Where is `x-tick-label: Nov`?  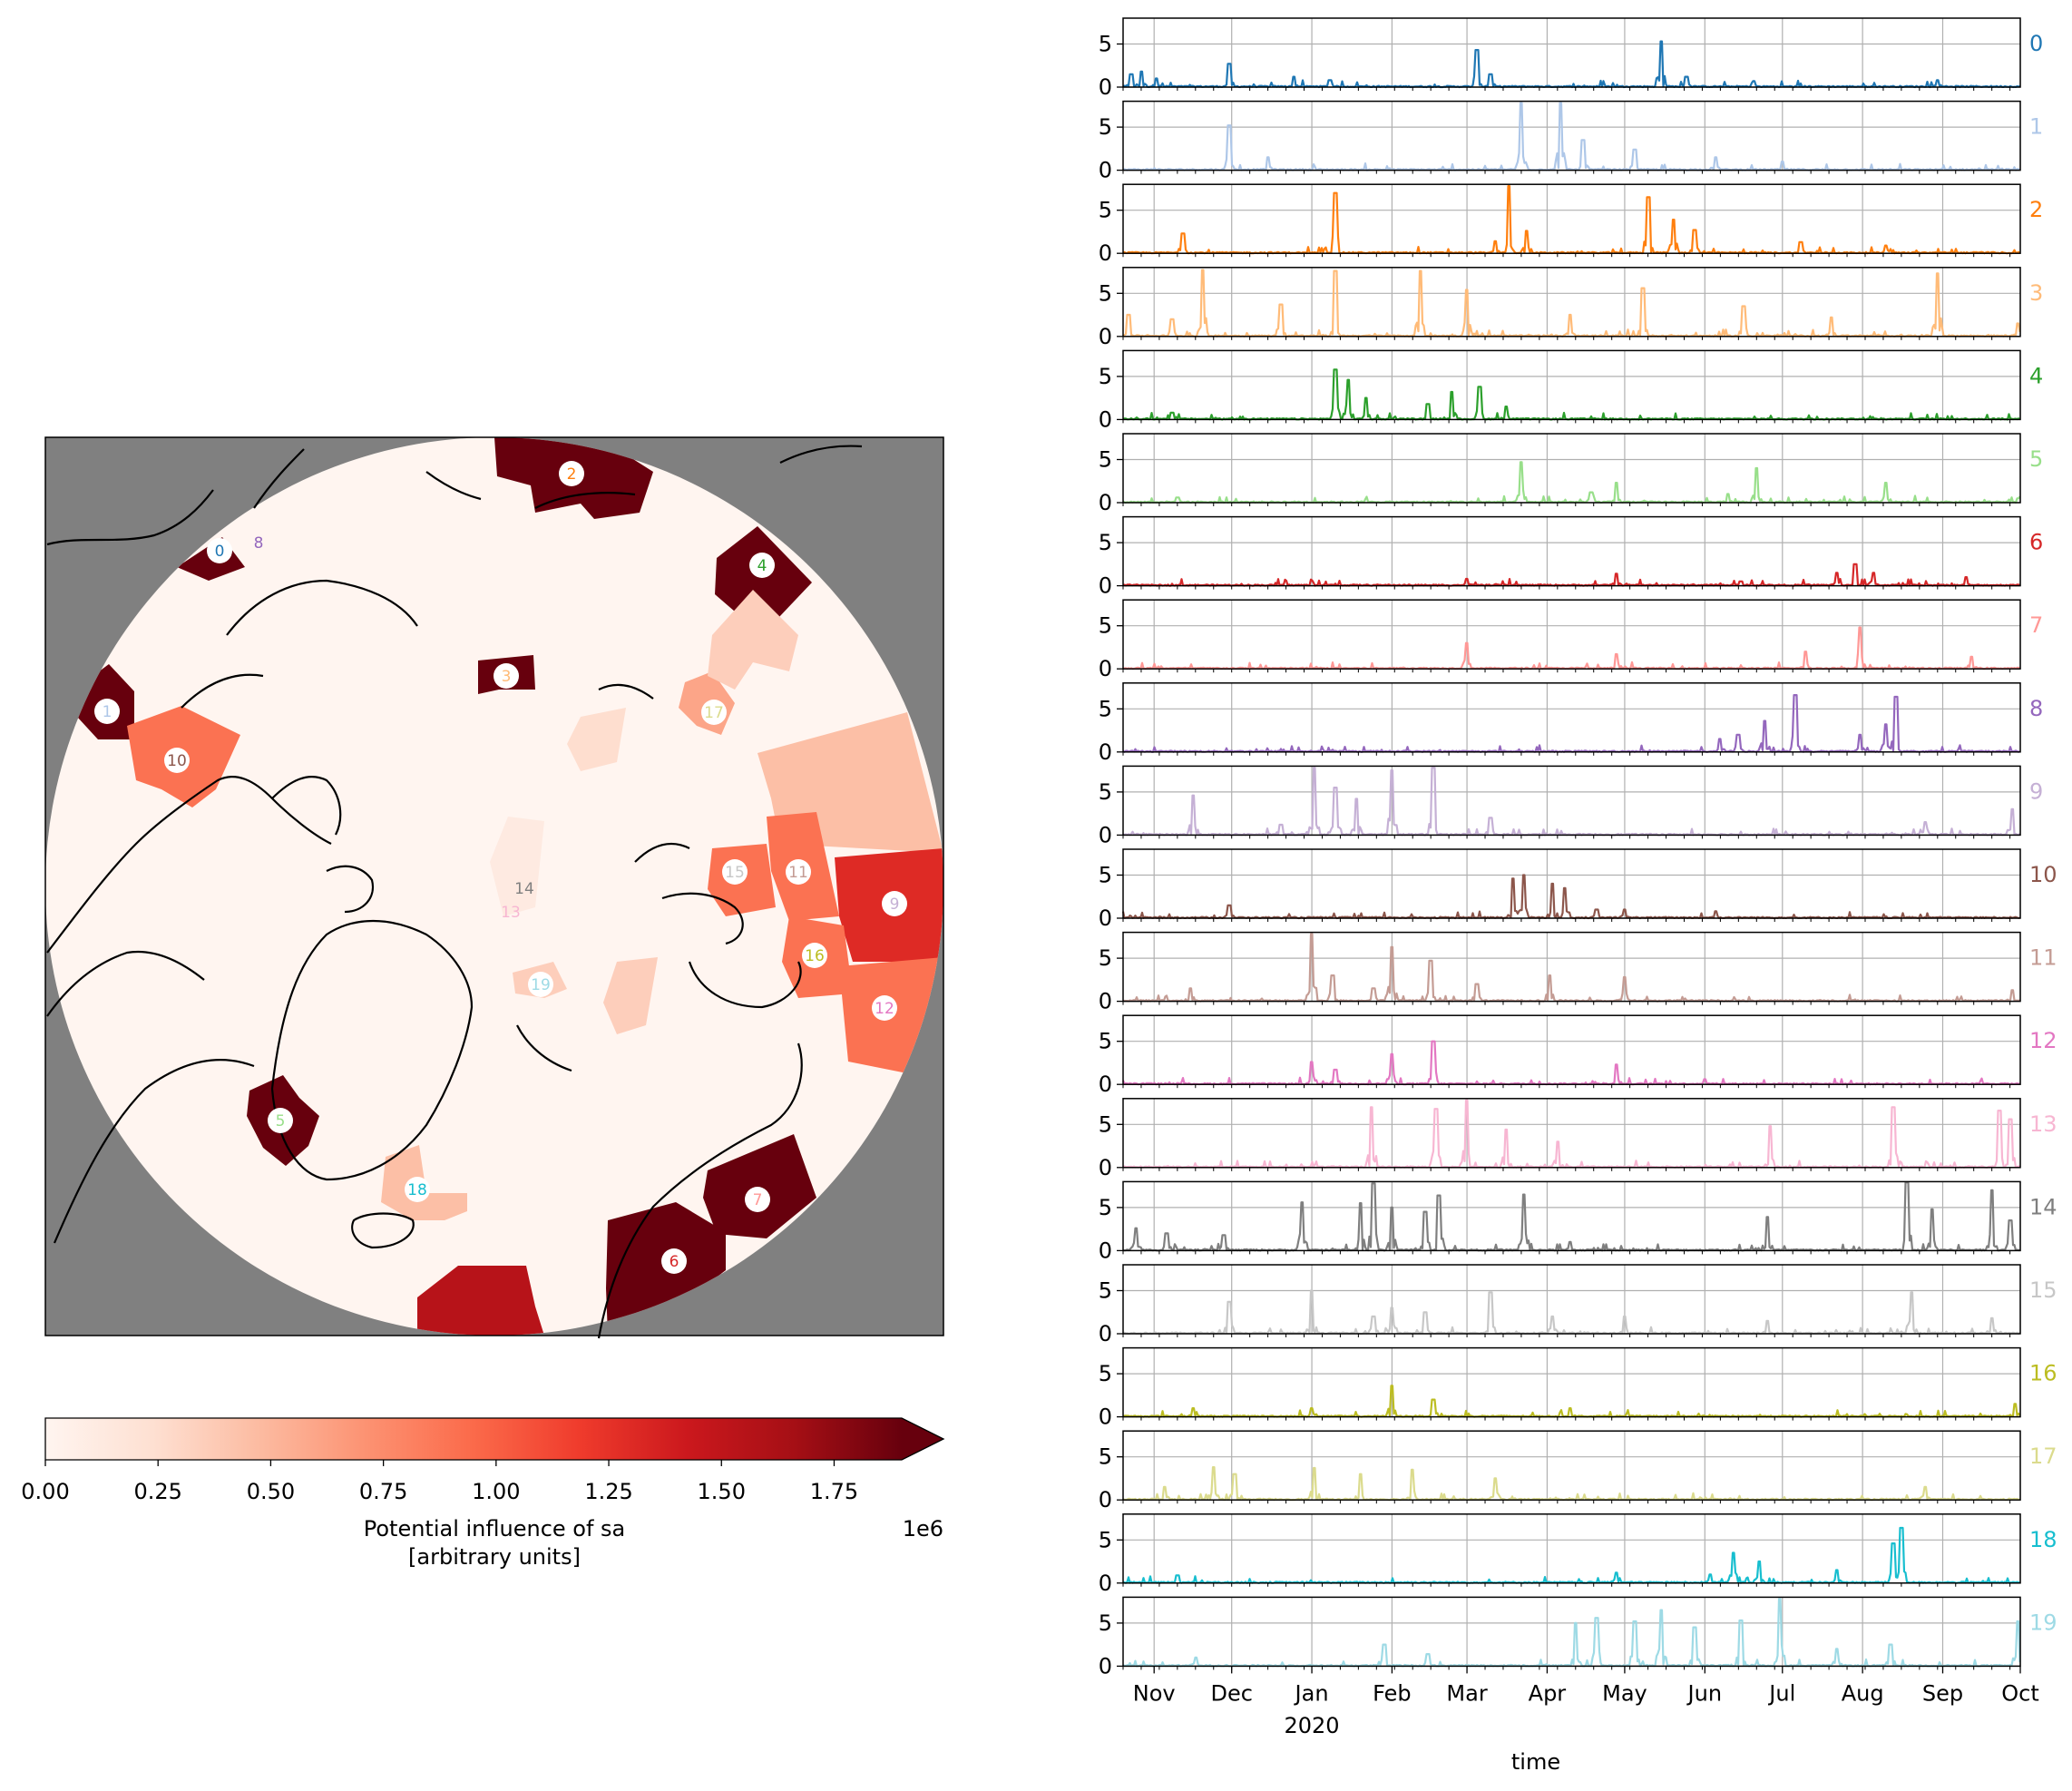
x-tick-label: Nov is located at coordinates (1154, 1693).